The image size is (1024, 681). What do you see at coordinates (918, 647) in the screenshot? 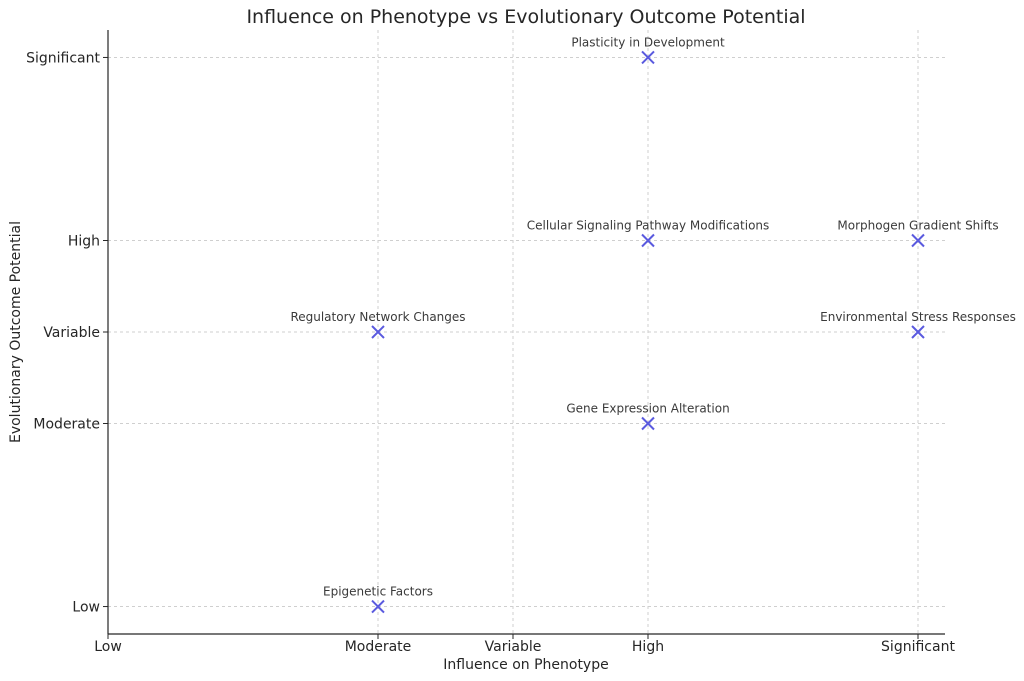
I see `x-tick-label: Significant` at bounding box center [918, 647].